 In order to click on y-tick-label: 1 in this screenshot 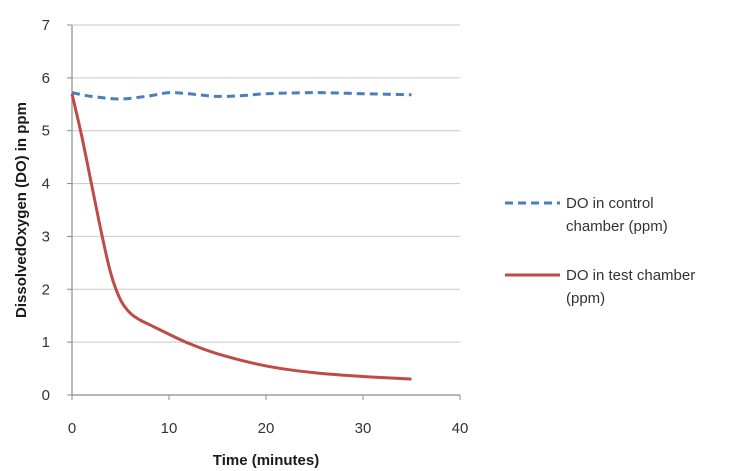, I will do `click(46, 342)`.